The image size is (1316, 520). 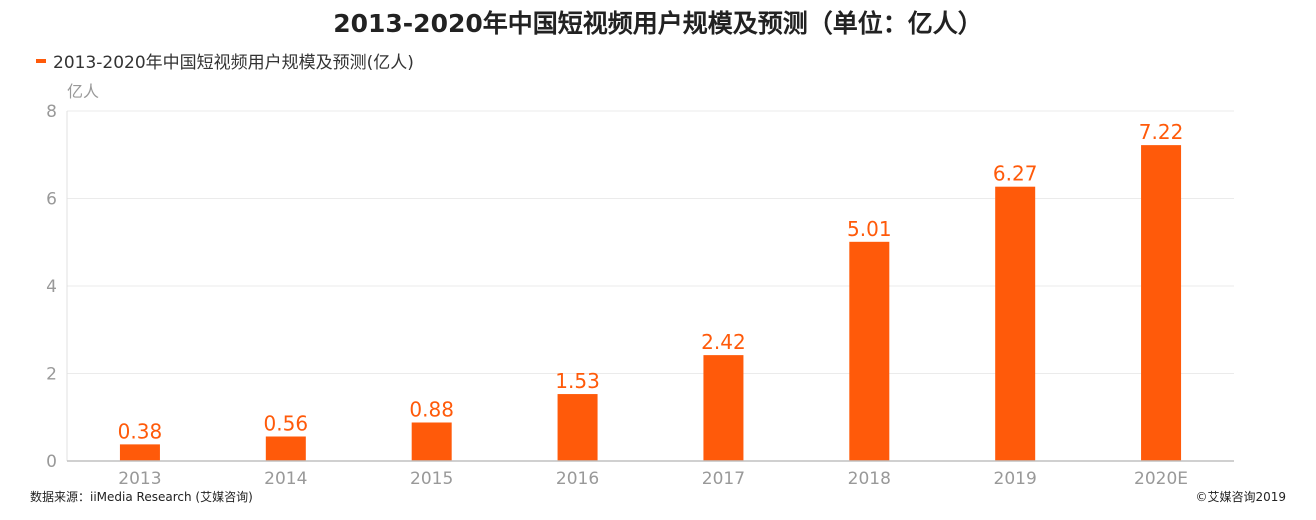 What do you see at coordinates (1240, 497) in the screenshot?
I see `copyright: ©艾媒咨询2019` at bounding box center [1240, 497].